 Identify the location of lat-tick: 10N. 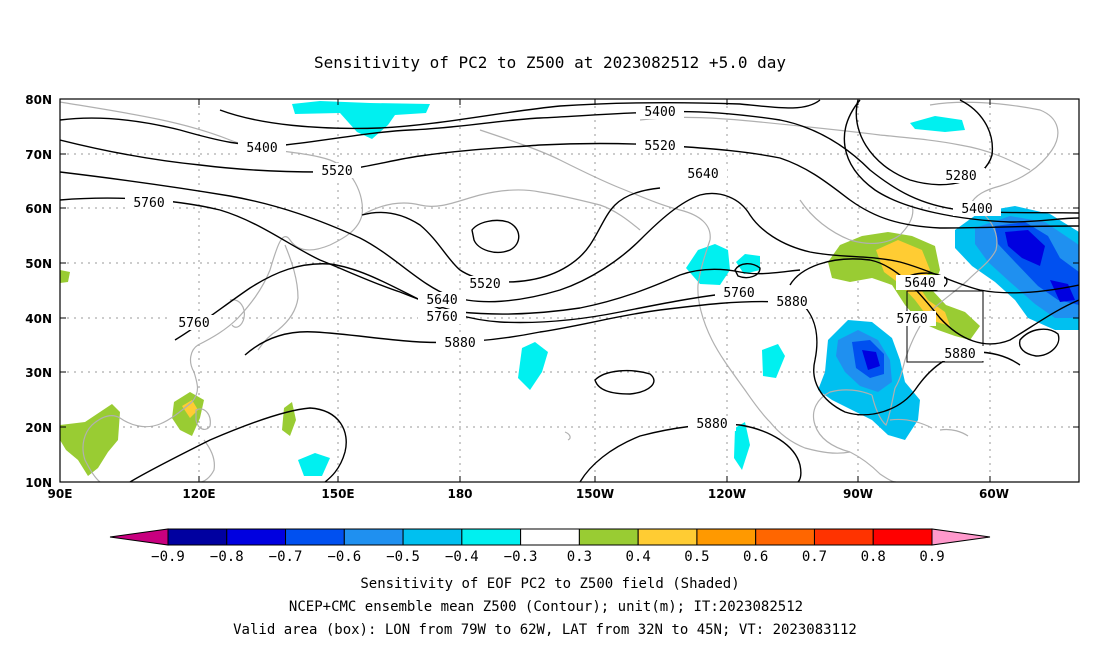
(38, 483).